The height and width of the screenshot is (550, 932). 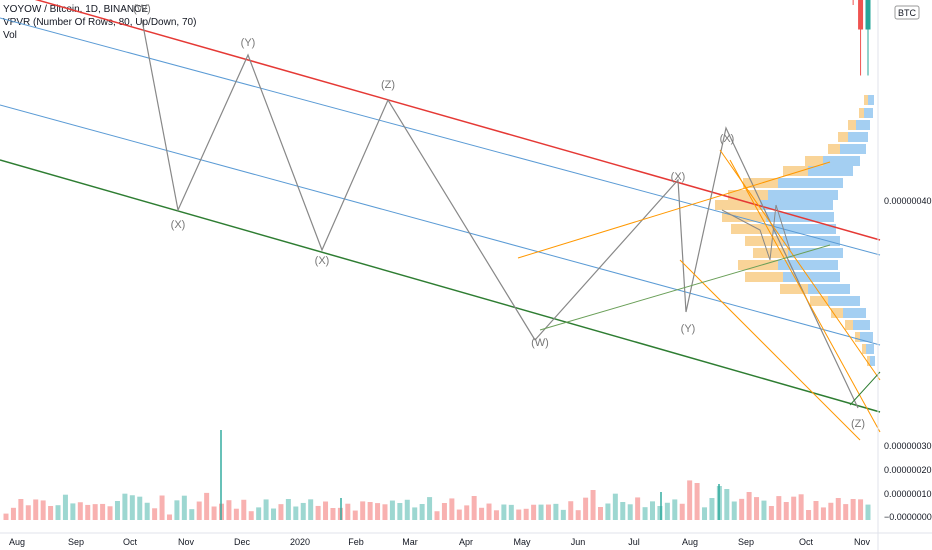 What do you see at coordinates (76, 9) in the screenshot?
I see `chart-header-symbol: YOYOW / Bitcoin, 1D, BINANCE` at bounding box center [76, 9].